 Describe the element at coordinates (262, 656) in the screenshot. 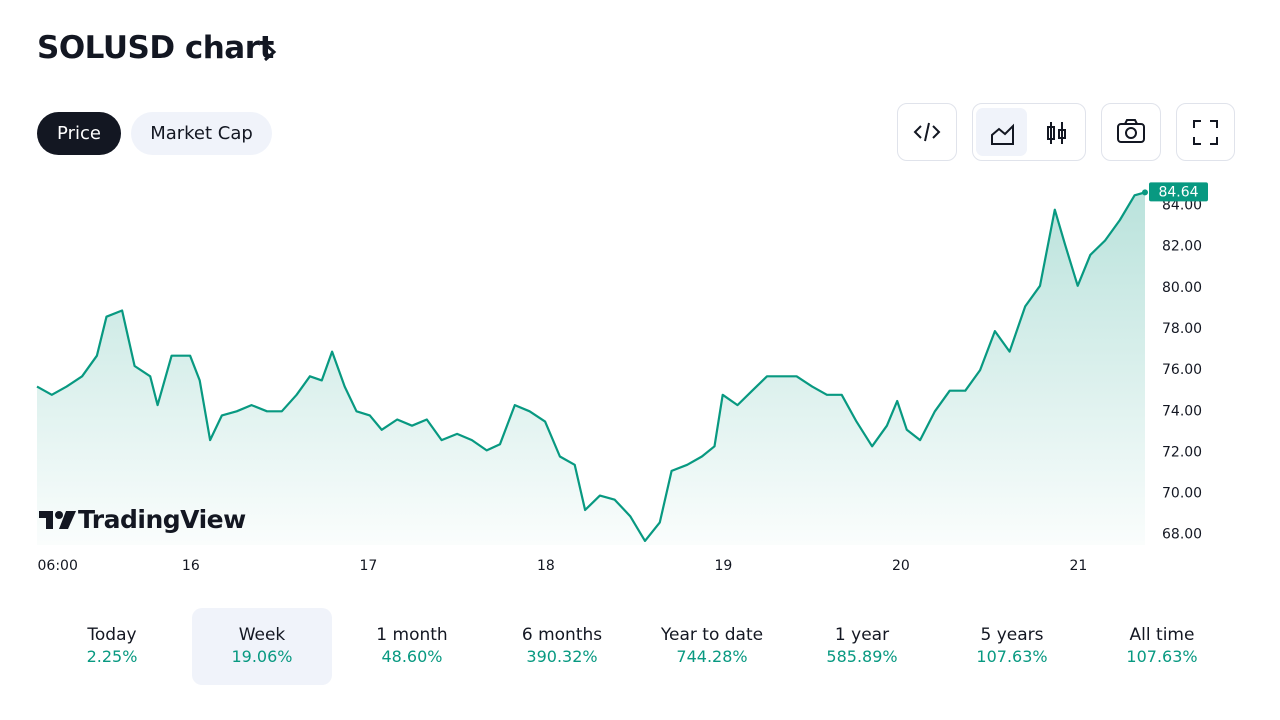

I see `period-change: 19.06%` at that location.